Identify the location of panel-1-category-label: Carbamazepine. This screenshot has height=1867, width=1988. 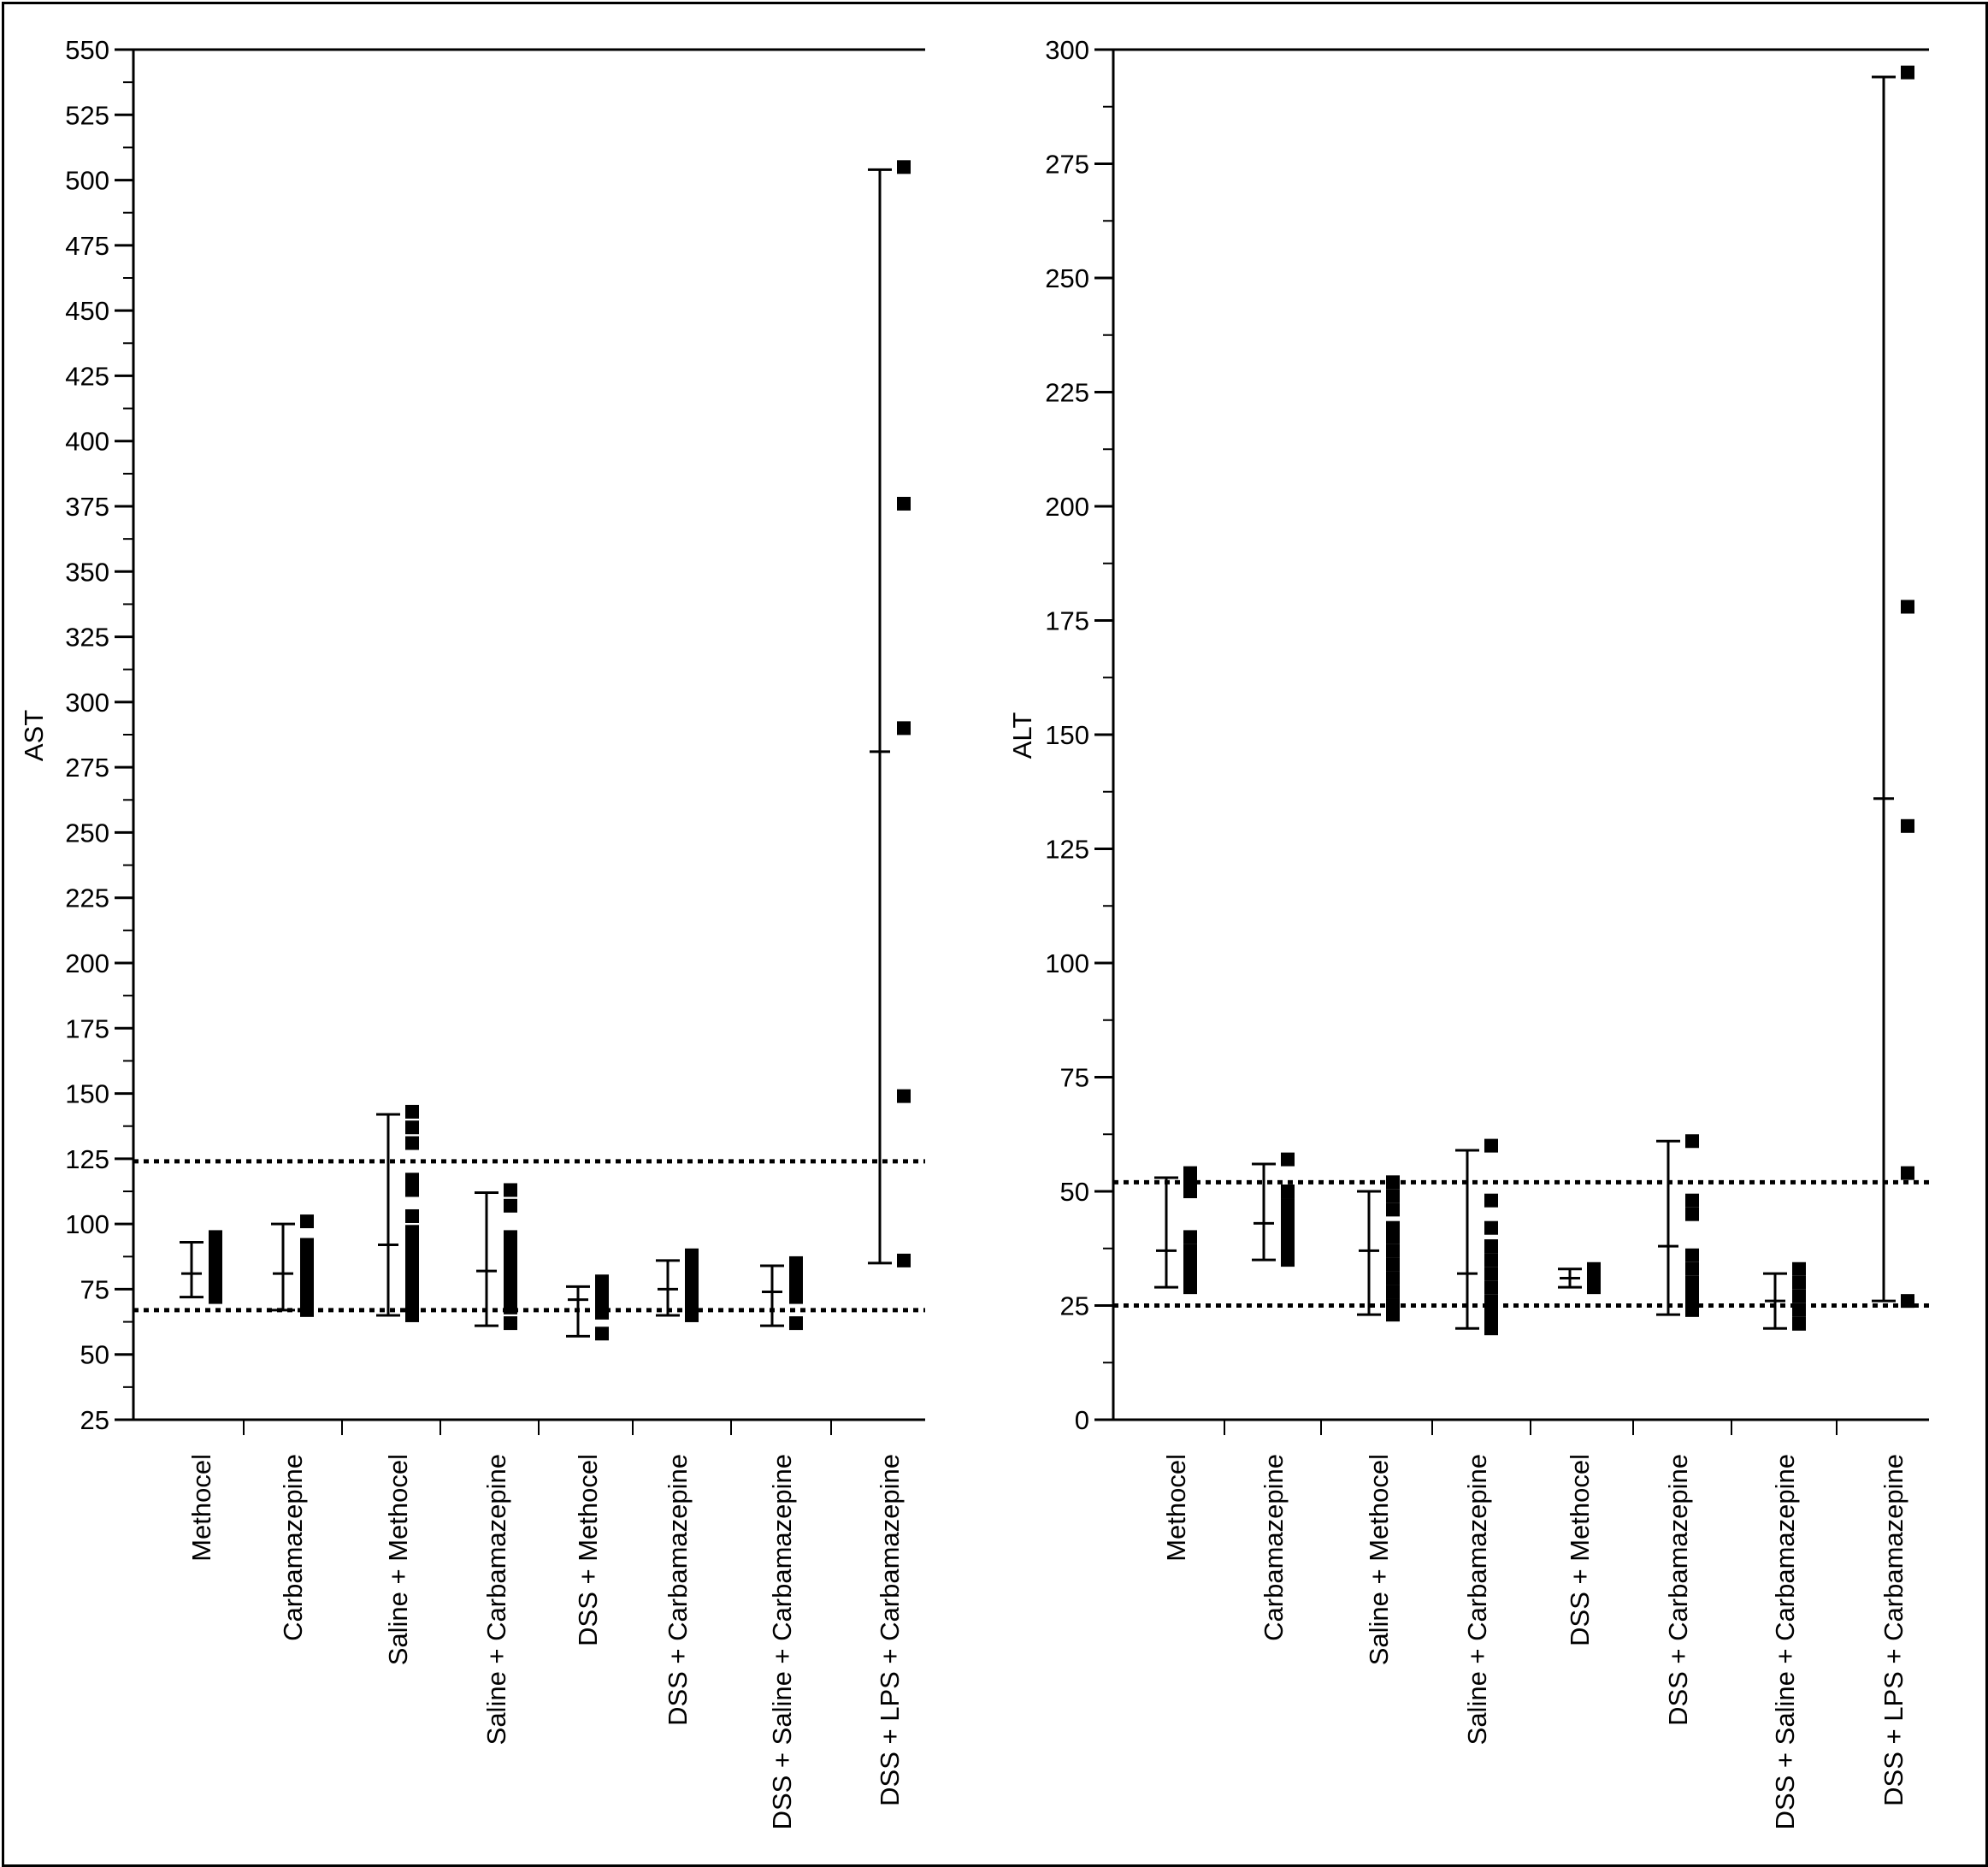
(293, 1547).